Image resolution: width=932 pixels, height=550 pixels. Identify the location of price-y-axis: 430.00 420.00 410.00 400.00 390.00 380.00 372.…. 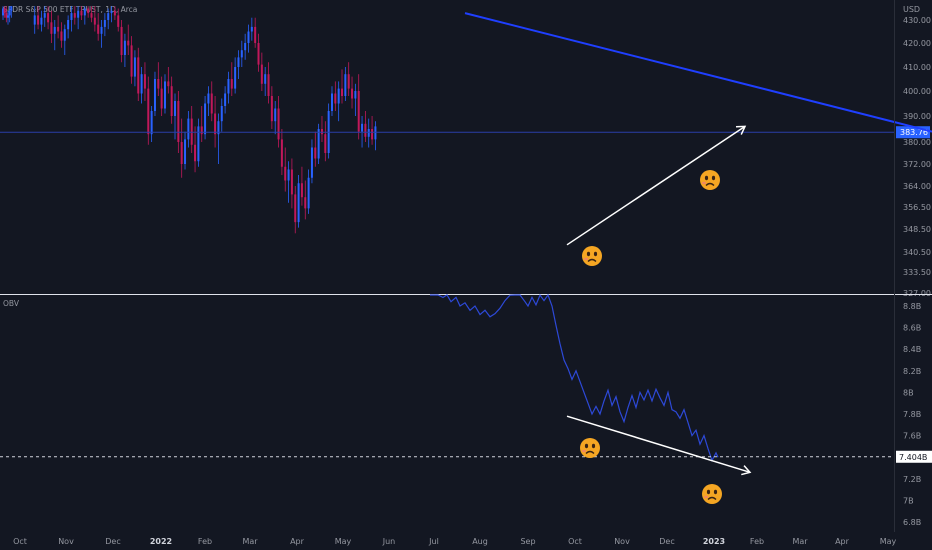
(917, 157).